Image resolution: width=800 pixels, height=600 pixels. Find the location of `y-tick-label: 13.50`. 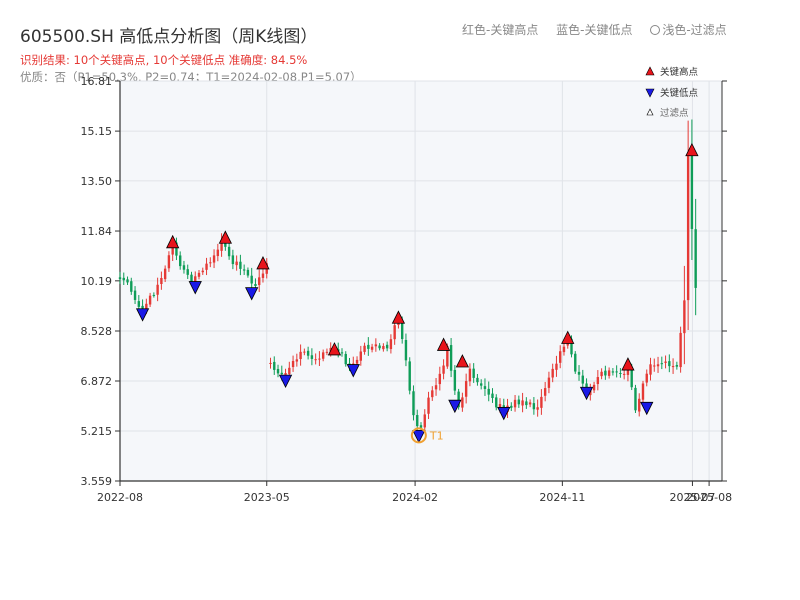

y-tick-label: 13.50 is located at coordinates (97, 181).